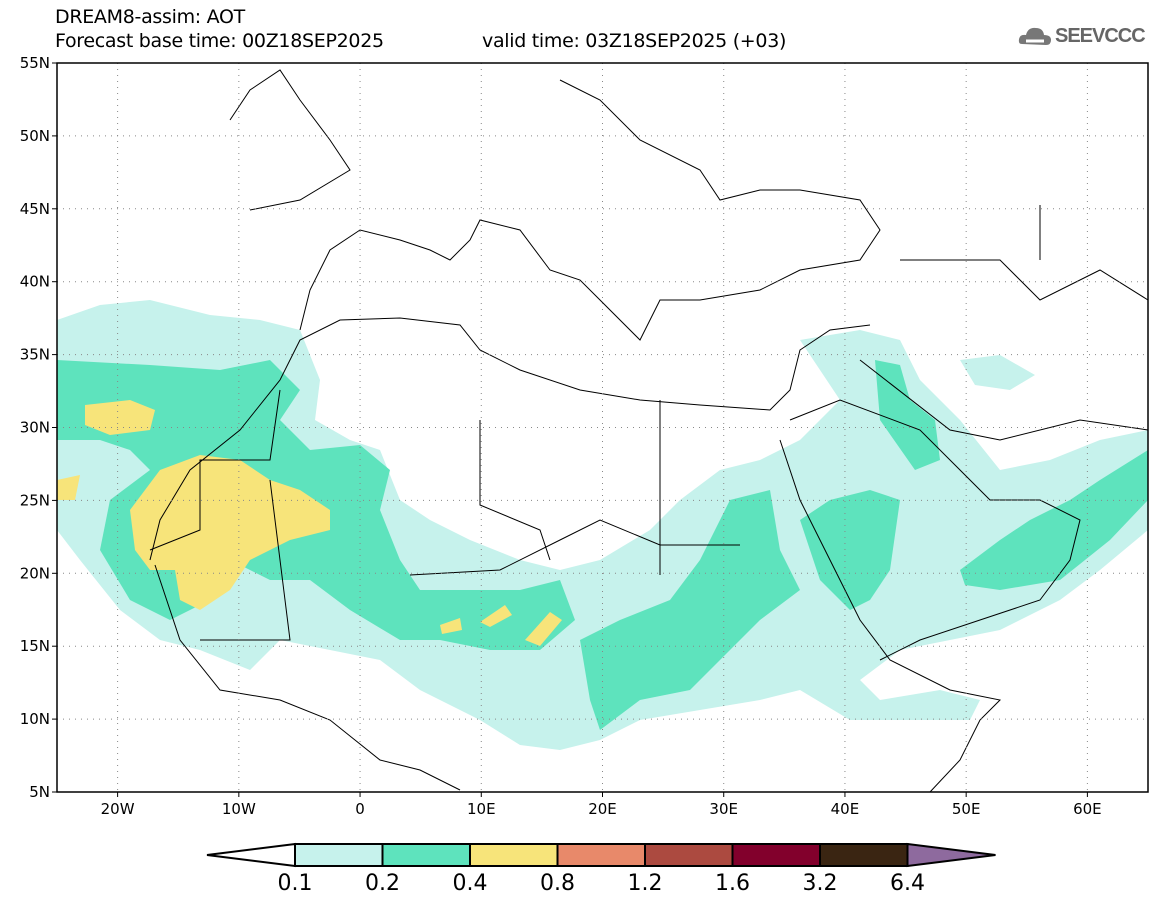 Image resolution: width=1165 pixels, height=905 pixels. What do you see at coordinates (309, 523) in the screenshot?
I see `aot-contour-0.4` at bounding box center [309, 523].